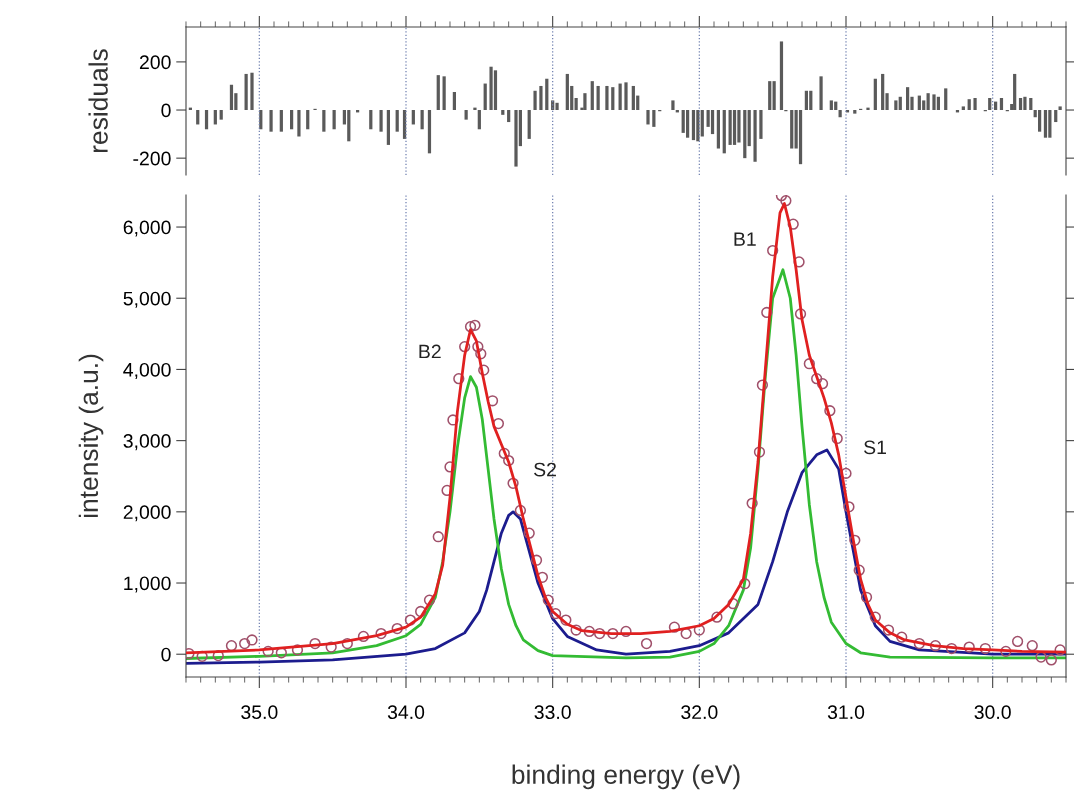 This screenshot has height=810, width=1074. I want to click on y-axis-title: residuals, so click(98, 101).